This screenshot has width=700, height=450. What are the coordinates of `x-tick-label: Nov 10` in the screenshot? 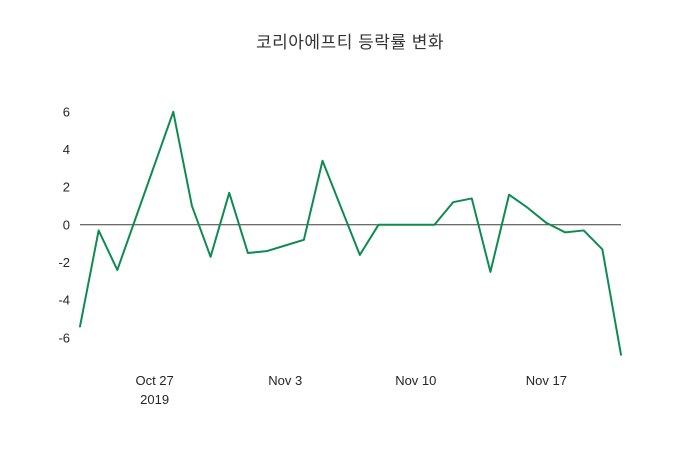 It's located at (415, 380).